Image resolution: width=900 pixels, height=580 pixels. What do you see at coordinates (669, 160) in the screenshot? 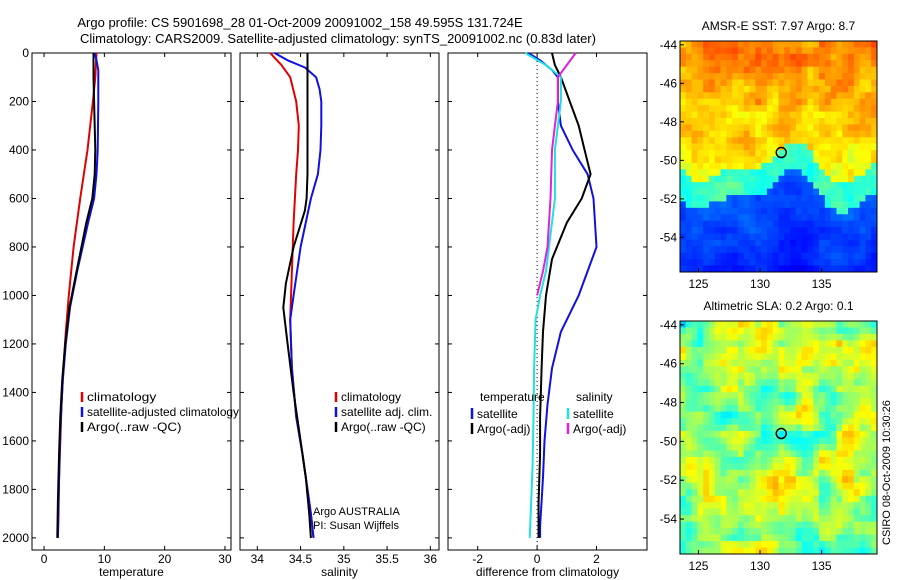
I see `y-tick-label: -50` at bounding box center [669, 160].